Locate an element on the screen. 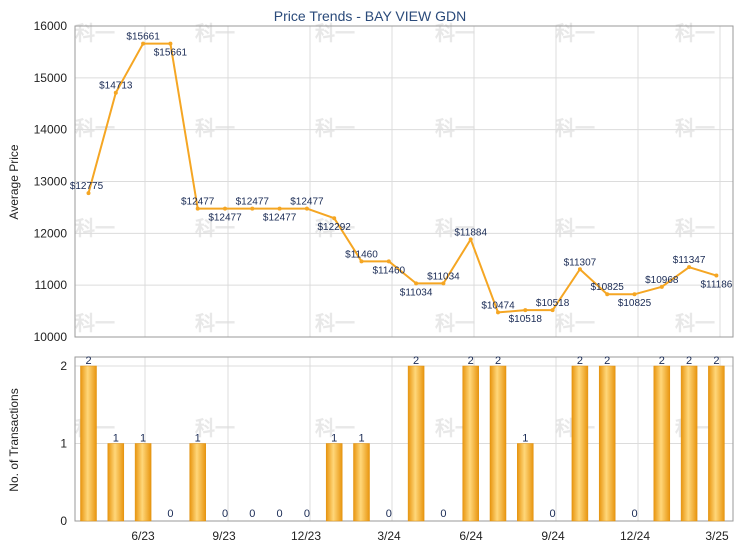 Image resolution: width=740 pixels, height=550 pixels. transactions-tick-label: 2 is located at coordinates (63, 366).